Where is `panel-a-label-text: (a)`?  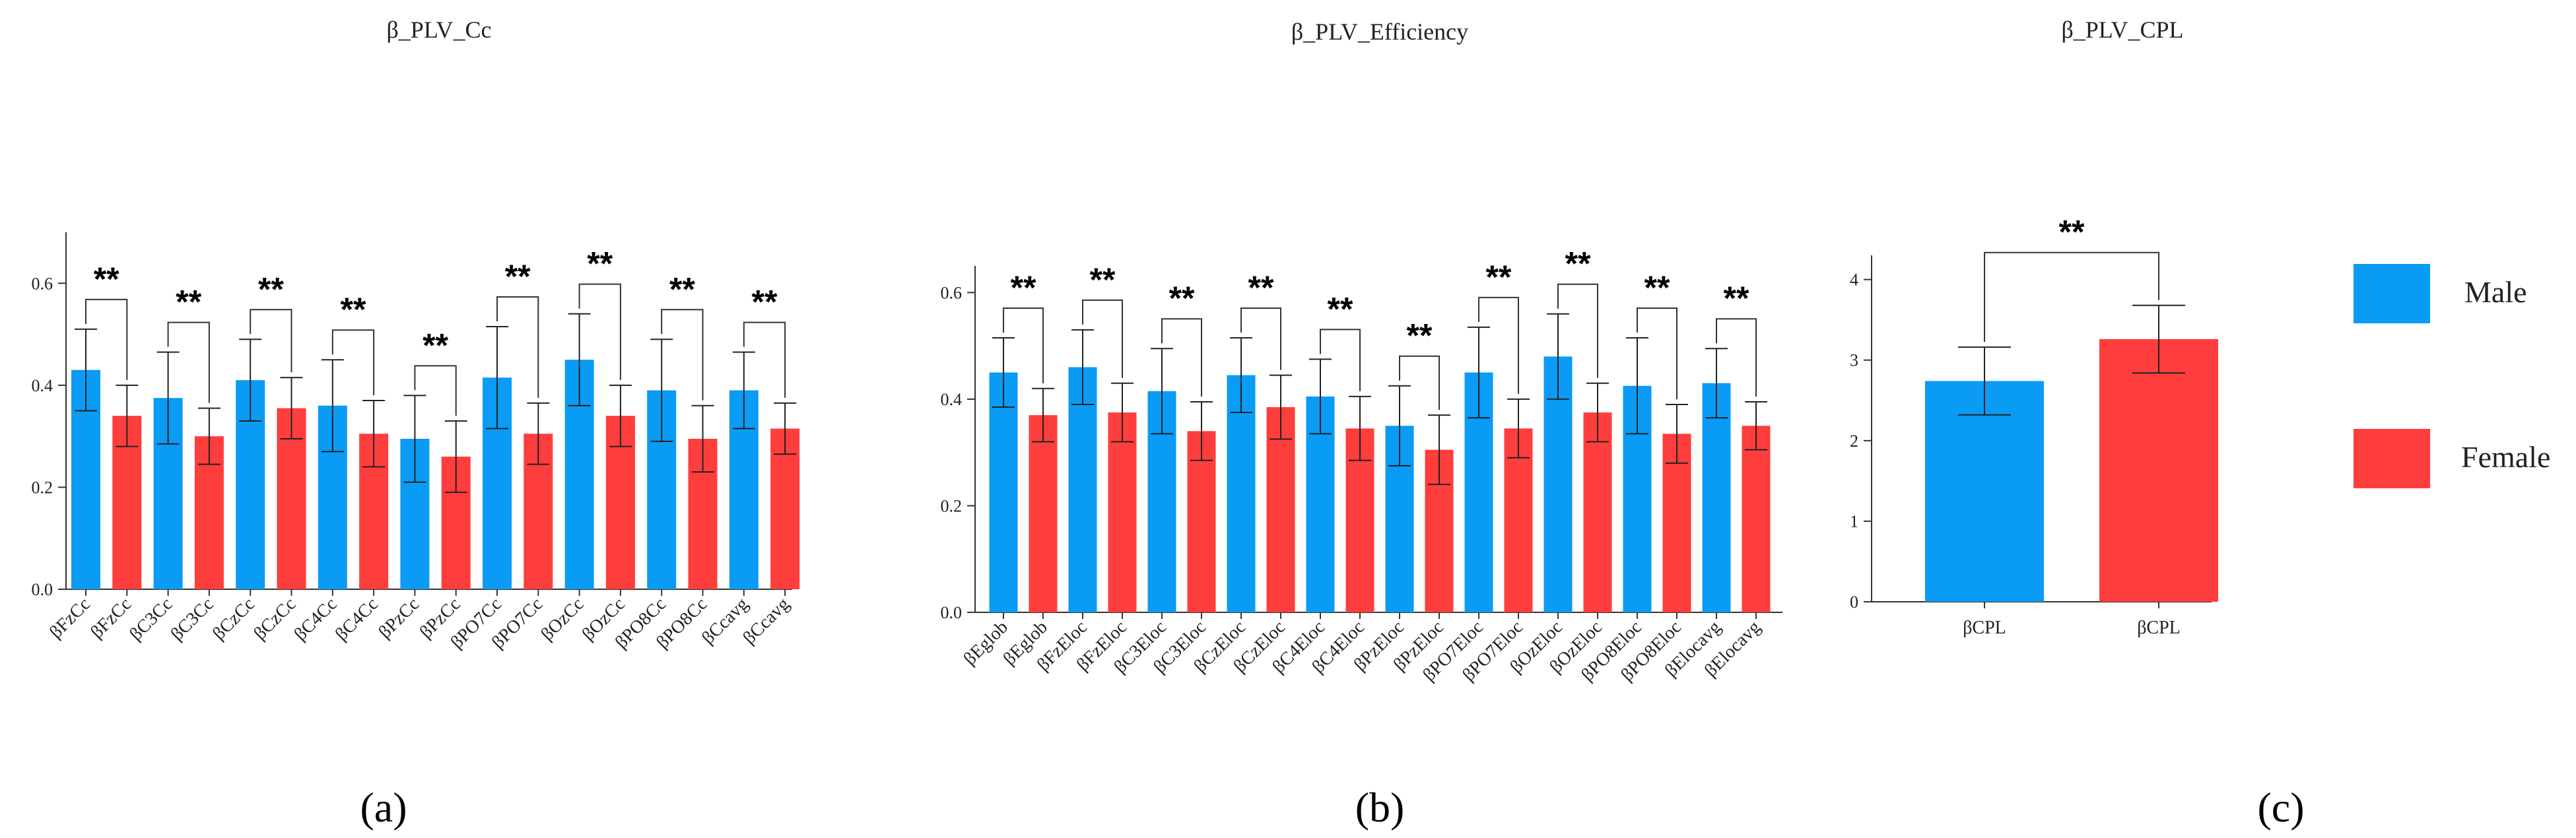 panel-a-label-text: (a) is located at coordinates (384, 808).